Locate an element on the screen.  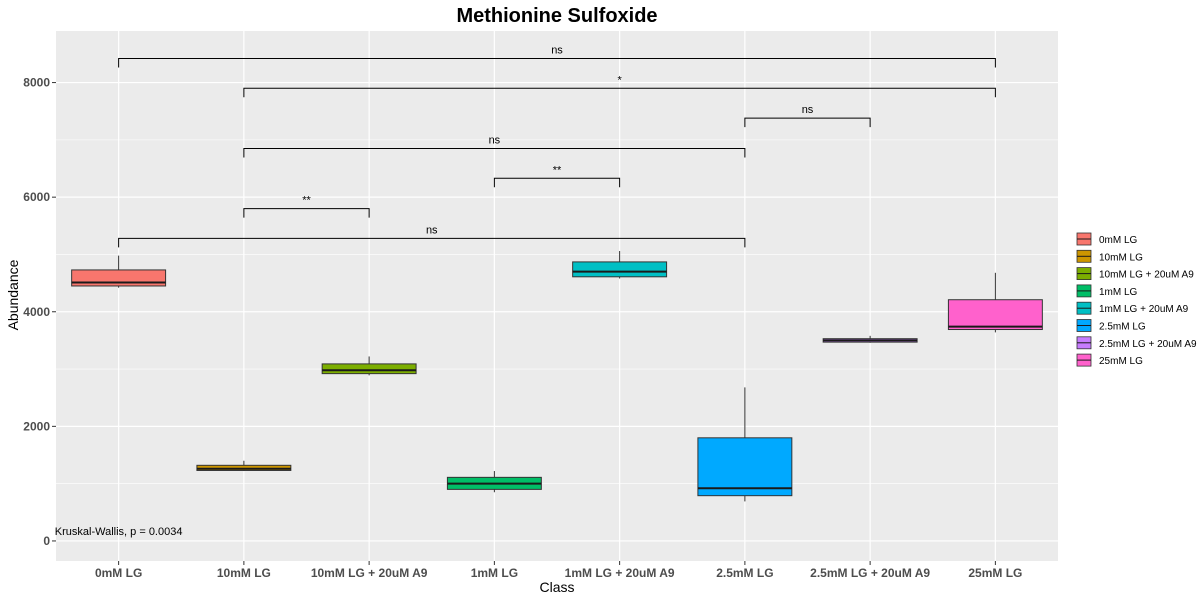
y-tick-label: 0 is located at coordinates (46, 541).